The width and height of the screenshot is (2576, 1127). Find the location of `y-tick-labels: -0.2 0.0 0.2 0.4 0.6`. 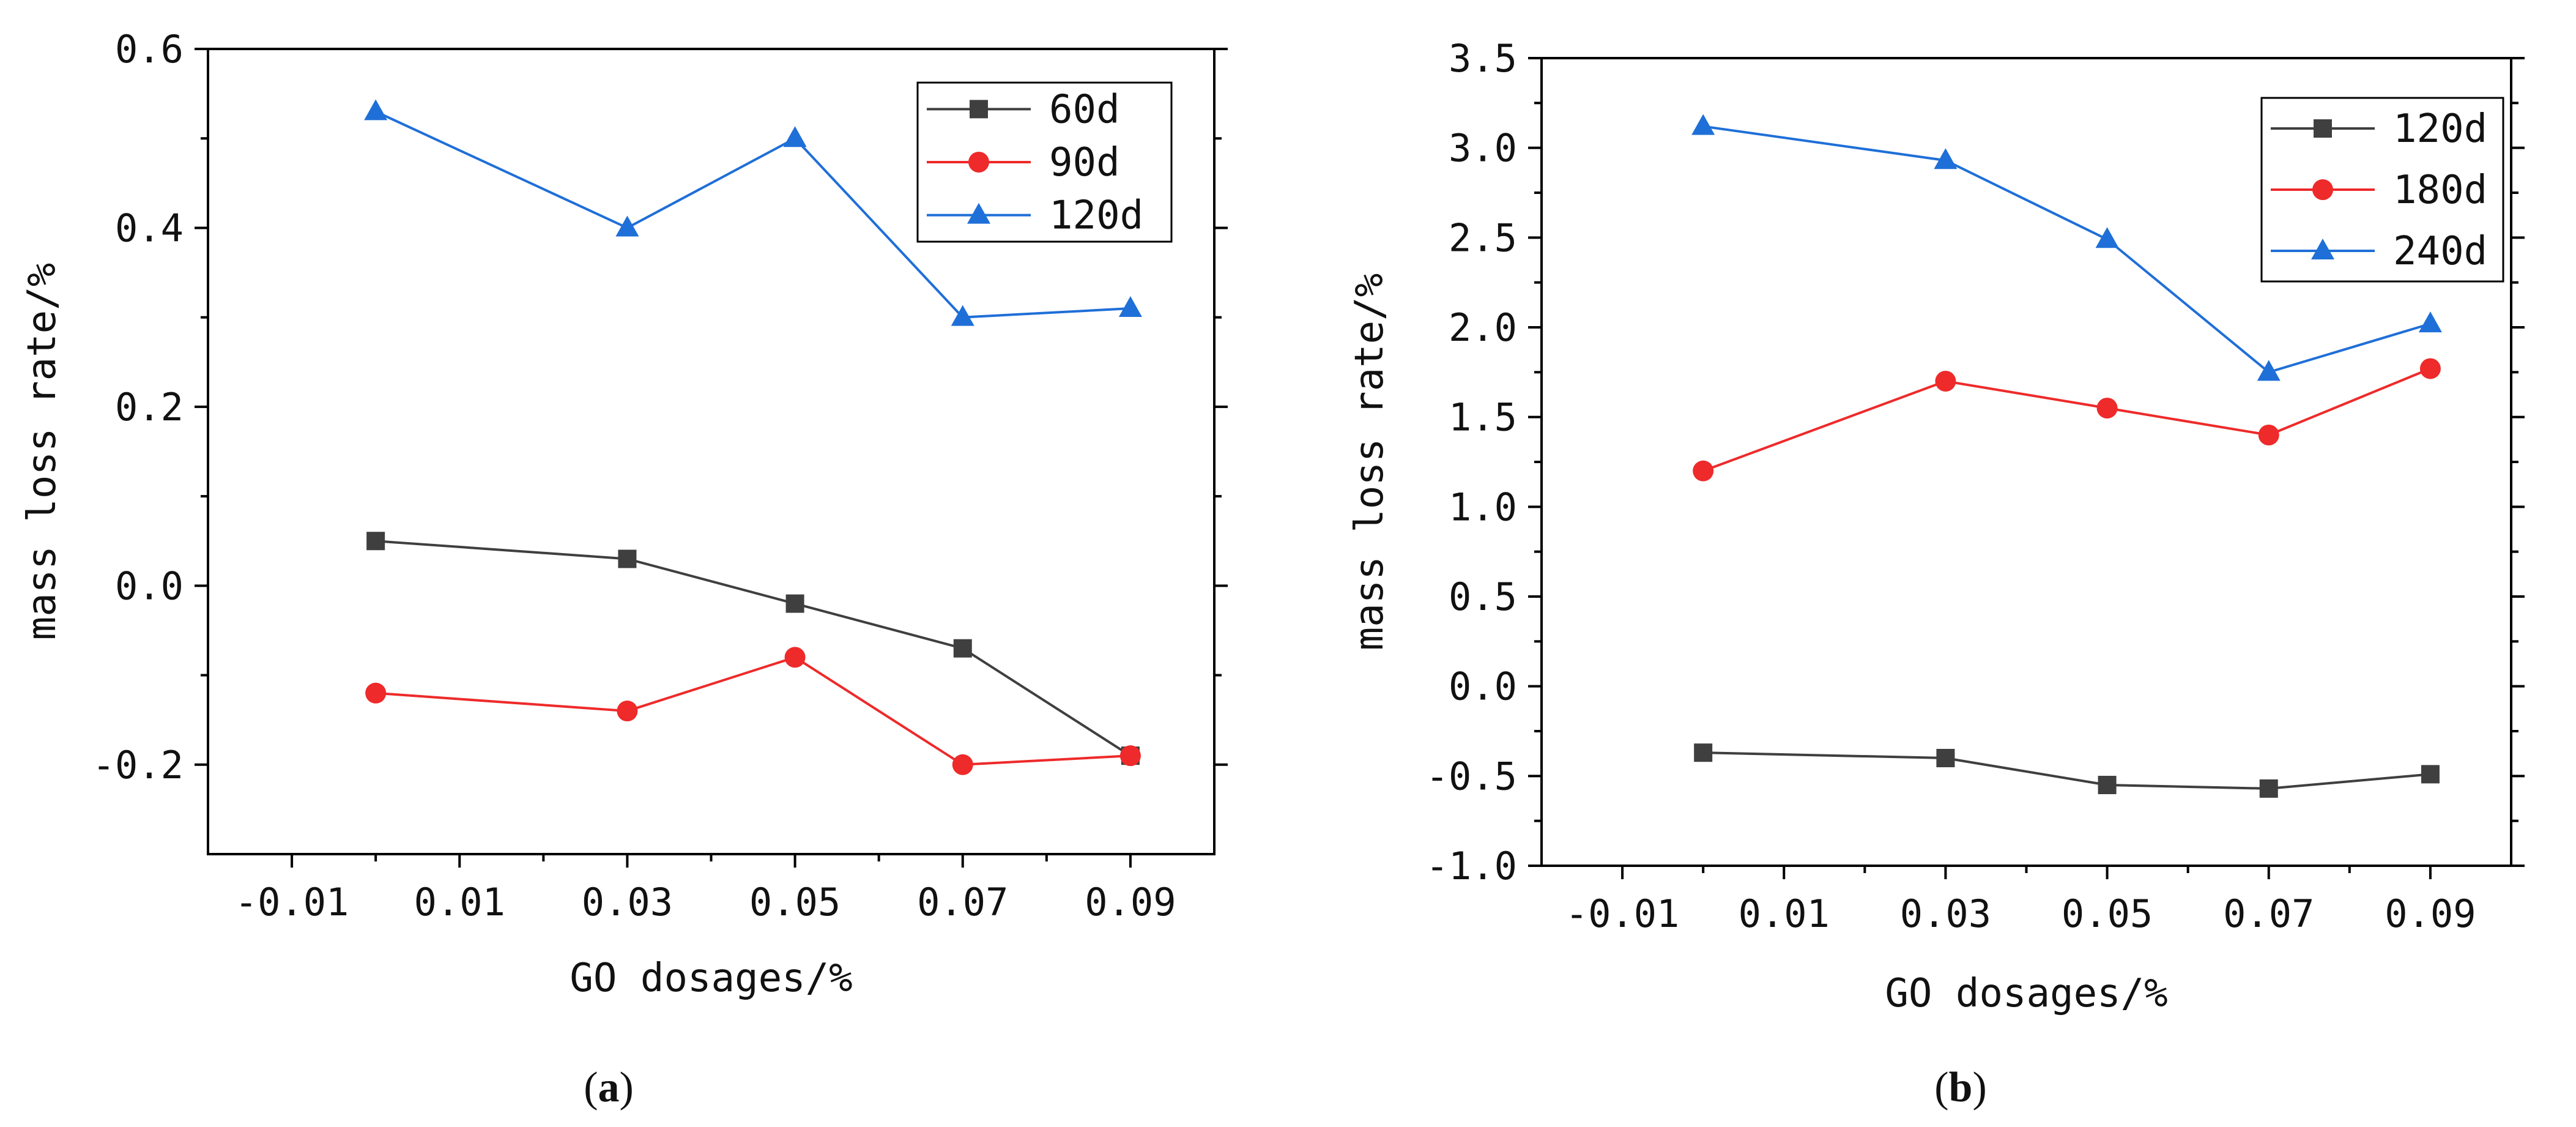

y-tick-labels: -0.2 0.0 0.2 0.4 0.6 is located at coordinates (138, 407).